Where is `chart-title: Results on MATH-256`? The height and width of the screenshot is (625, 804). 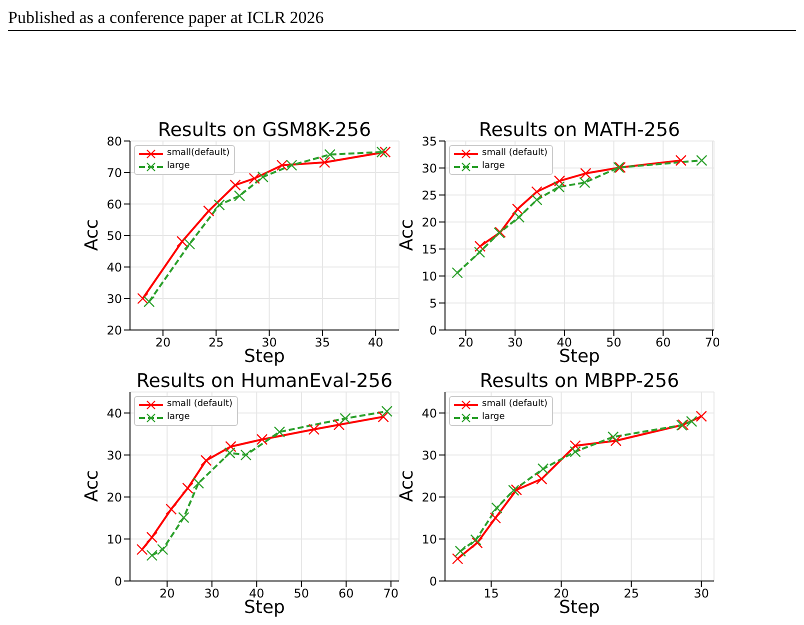 chart-title: Results on MATH-256 is located at coordinates (580, 130).